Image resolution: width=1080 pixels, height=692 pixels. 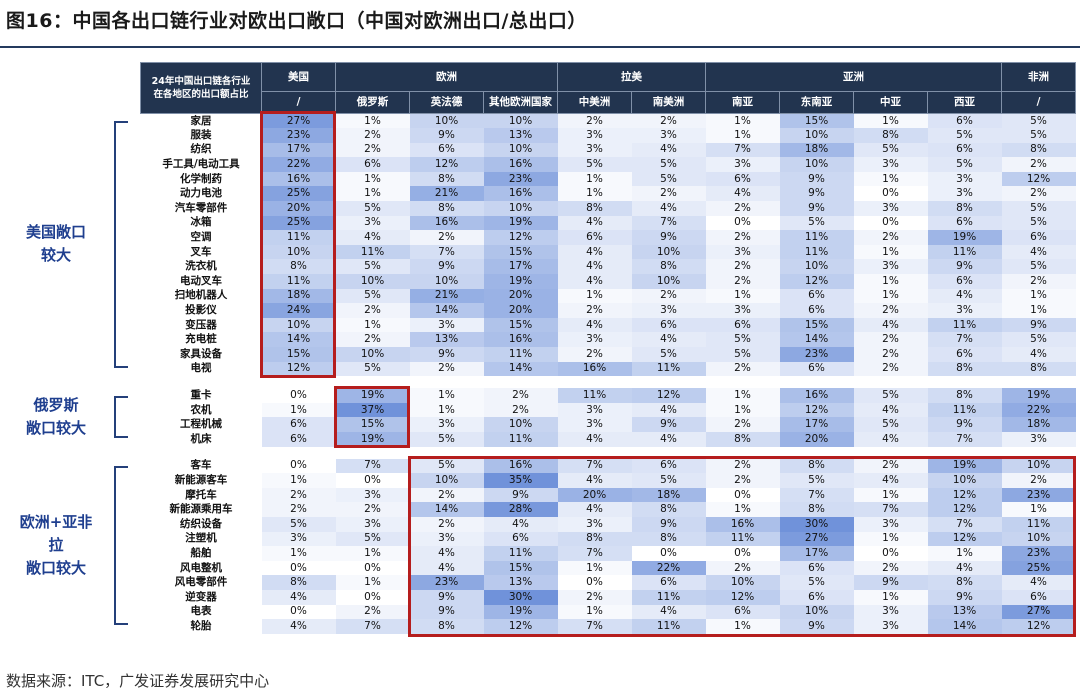 What do you see at coordinates (201, 164) in the screenshot?
I see `industry-label: 手工具/电动工具` at bounding box center [201, 164].